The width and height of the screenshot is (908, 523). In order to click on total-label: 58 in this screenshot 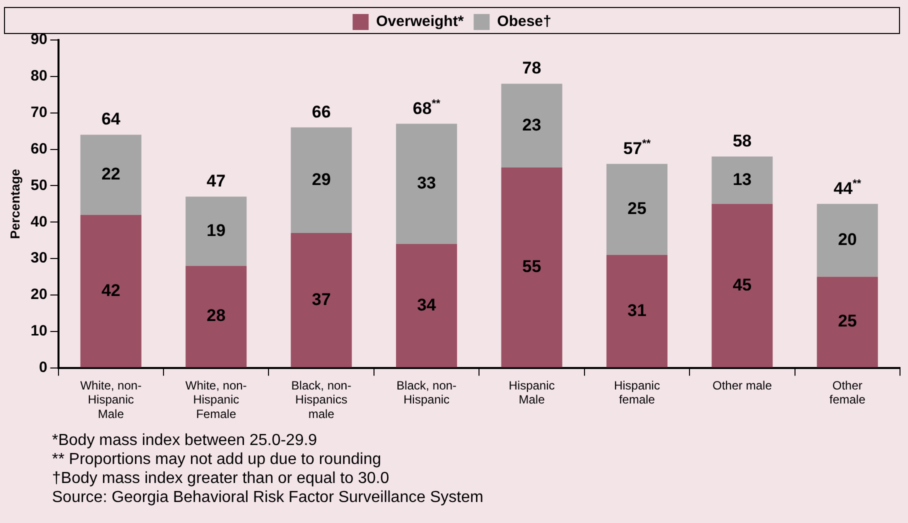, I will do `click(742, 141)`.